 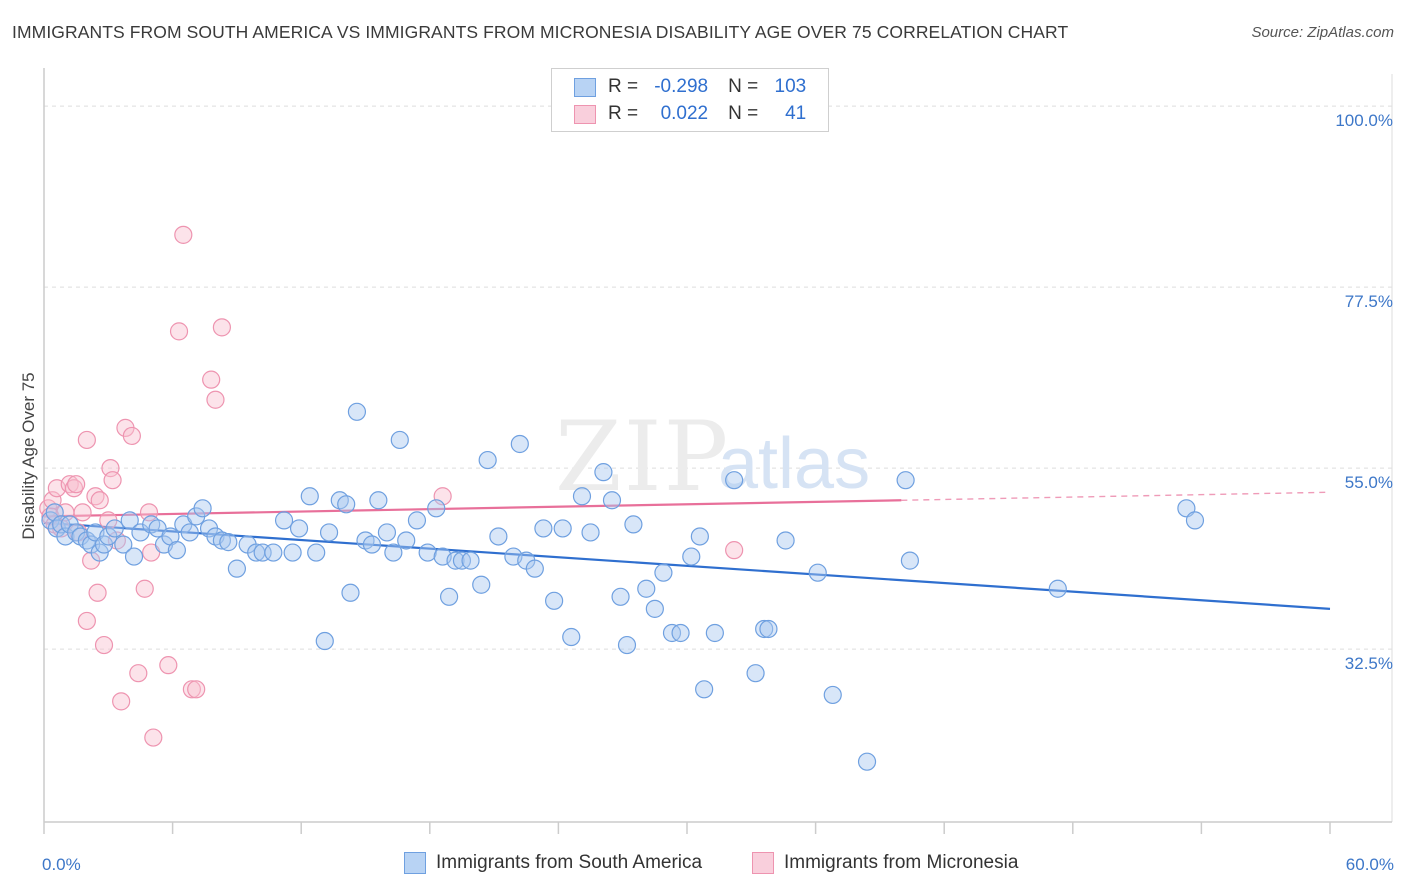 I want to click on source-label: Source: ZipAtlas.com, so click(x=1322, y=32).